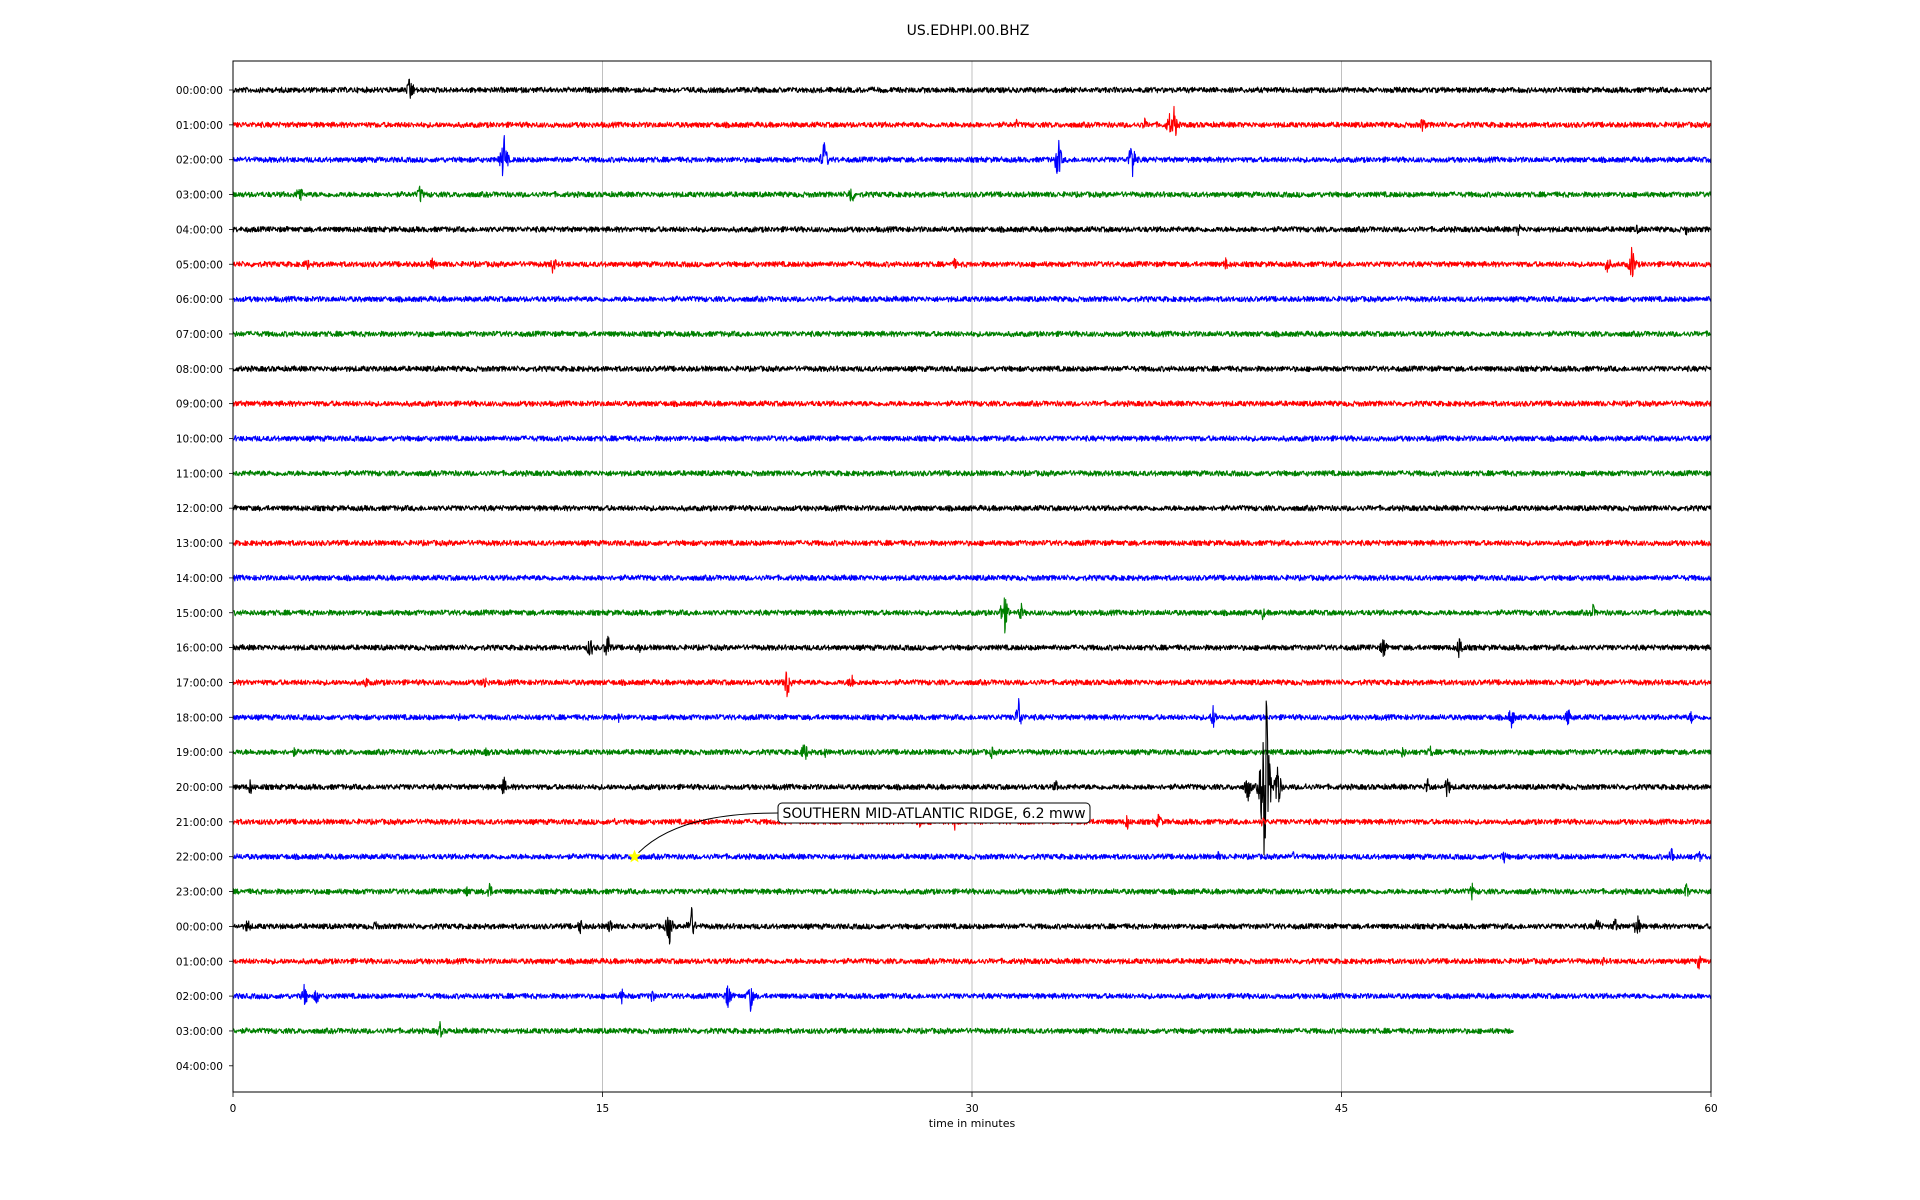 The image size is (1920, 1200). Describe the element at coordinates (972, 1123) in the screenshot. I see `x-axis-label: time in minutes` at that location.